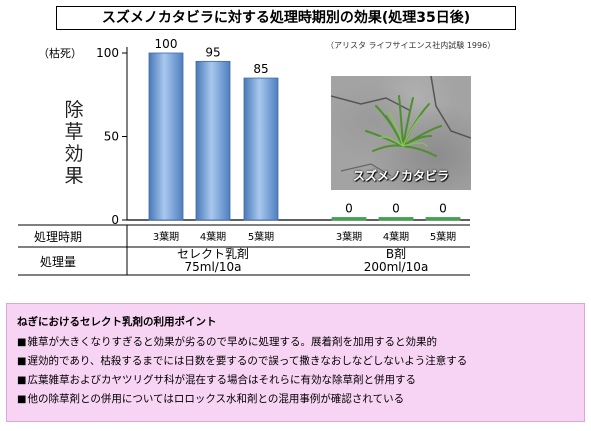 This screenshot has height=431, width=591. Describe the element at coordinates (260, 69) in the screenshot. I see `data-label: 85` at that location.